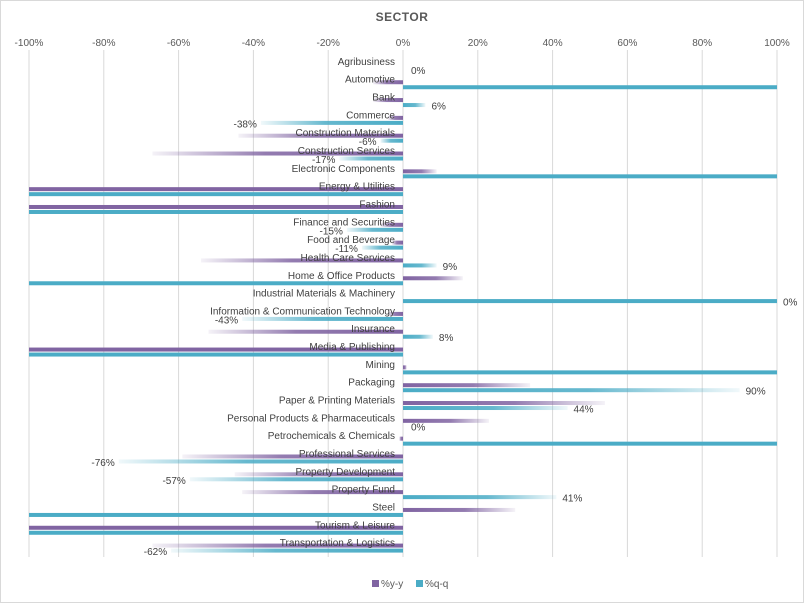 Image resolution: width=804 pixels, height=603 pixels. I want to click on data-label: -11%, so click(346, 249).